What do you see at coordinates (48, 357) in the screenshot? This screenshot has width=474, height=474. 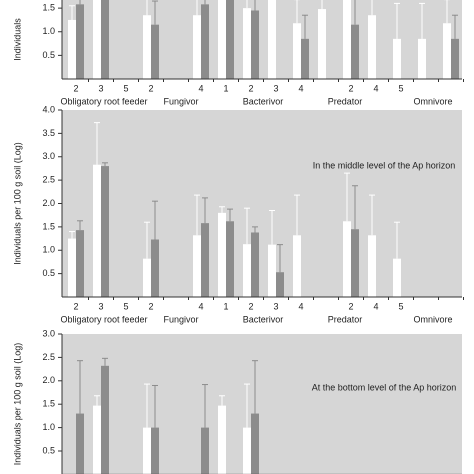 I see `y-tick-label: 2.5` at bounding box center [48, 357].